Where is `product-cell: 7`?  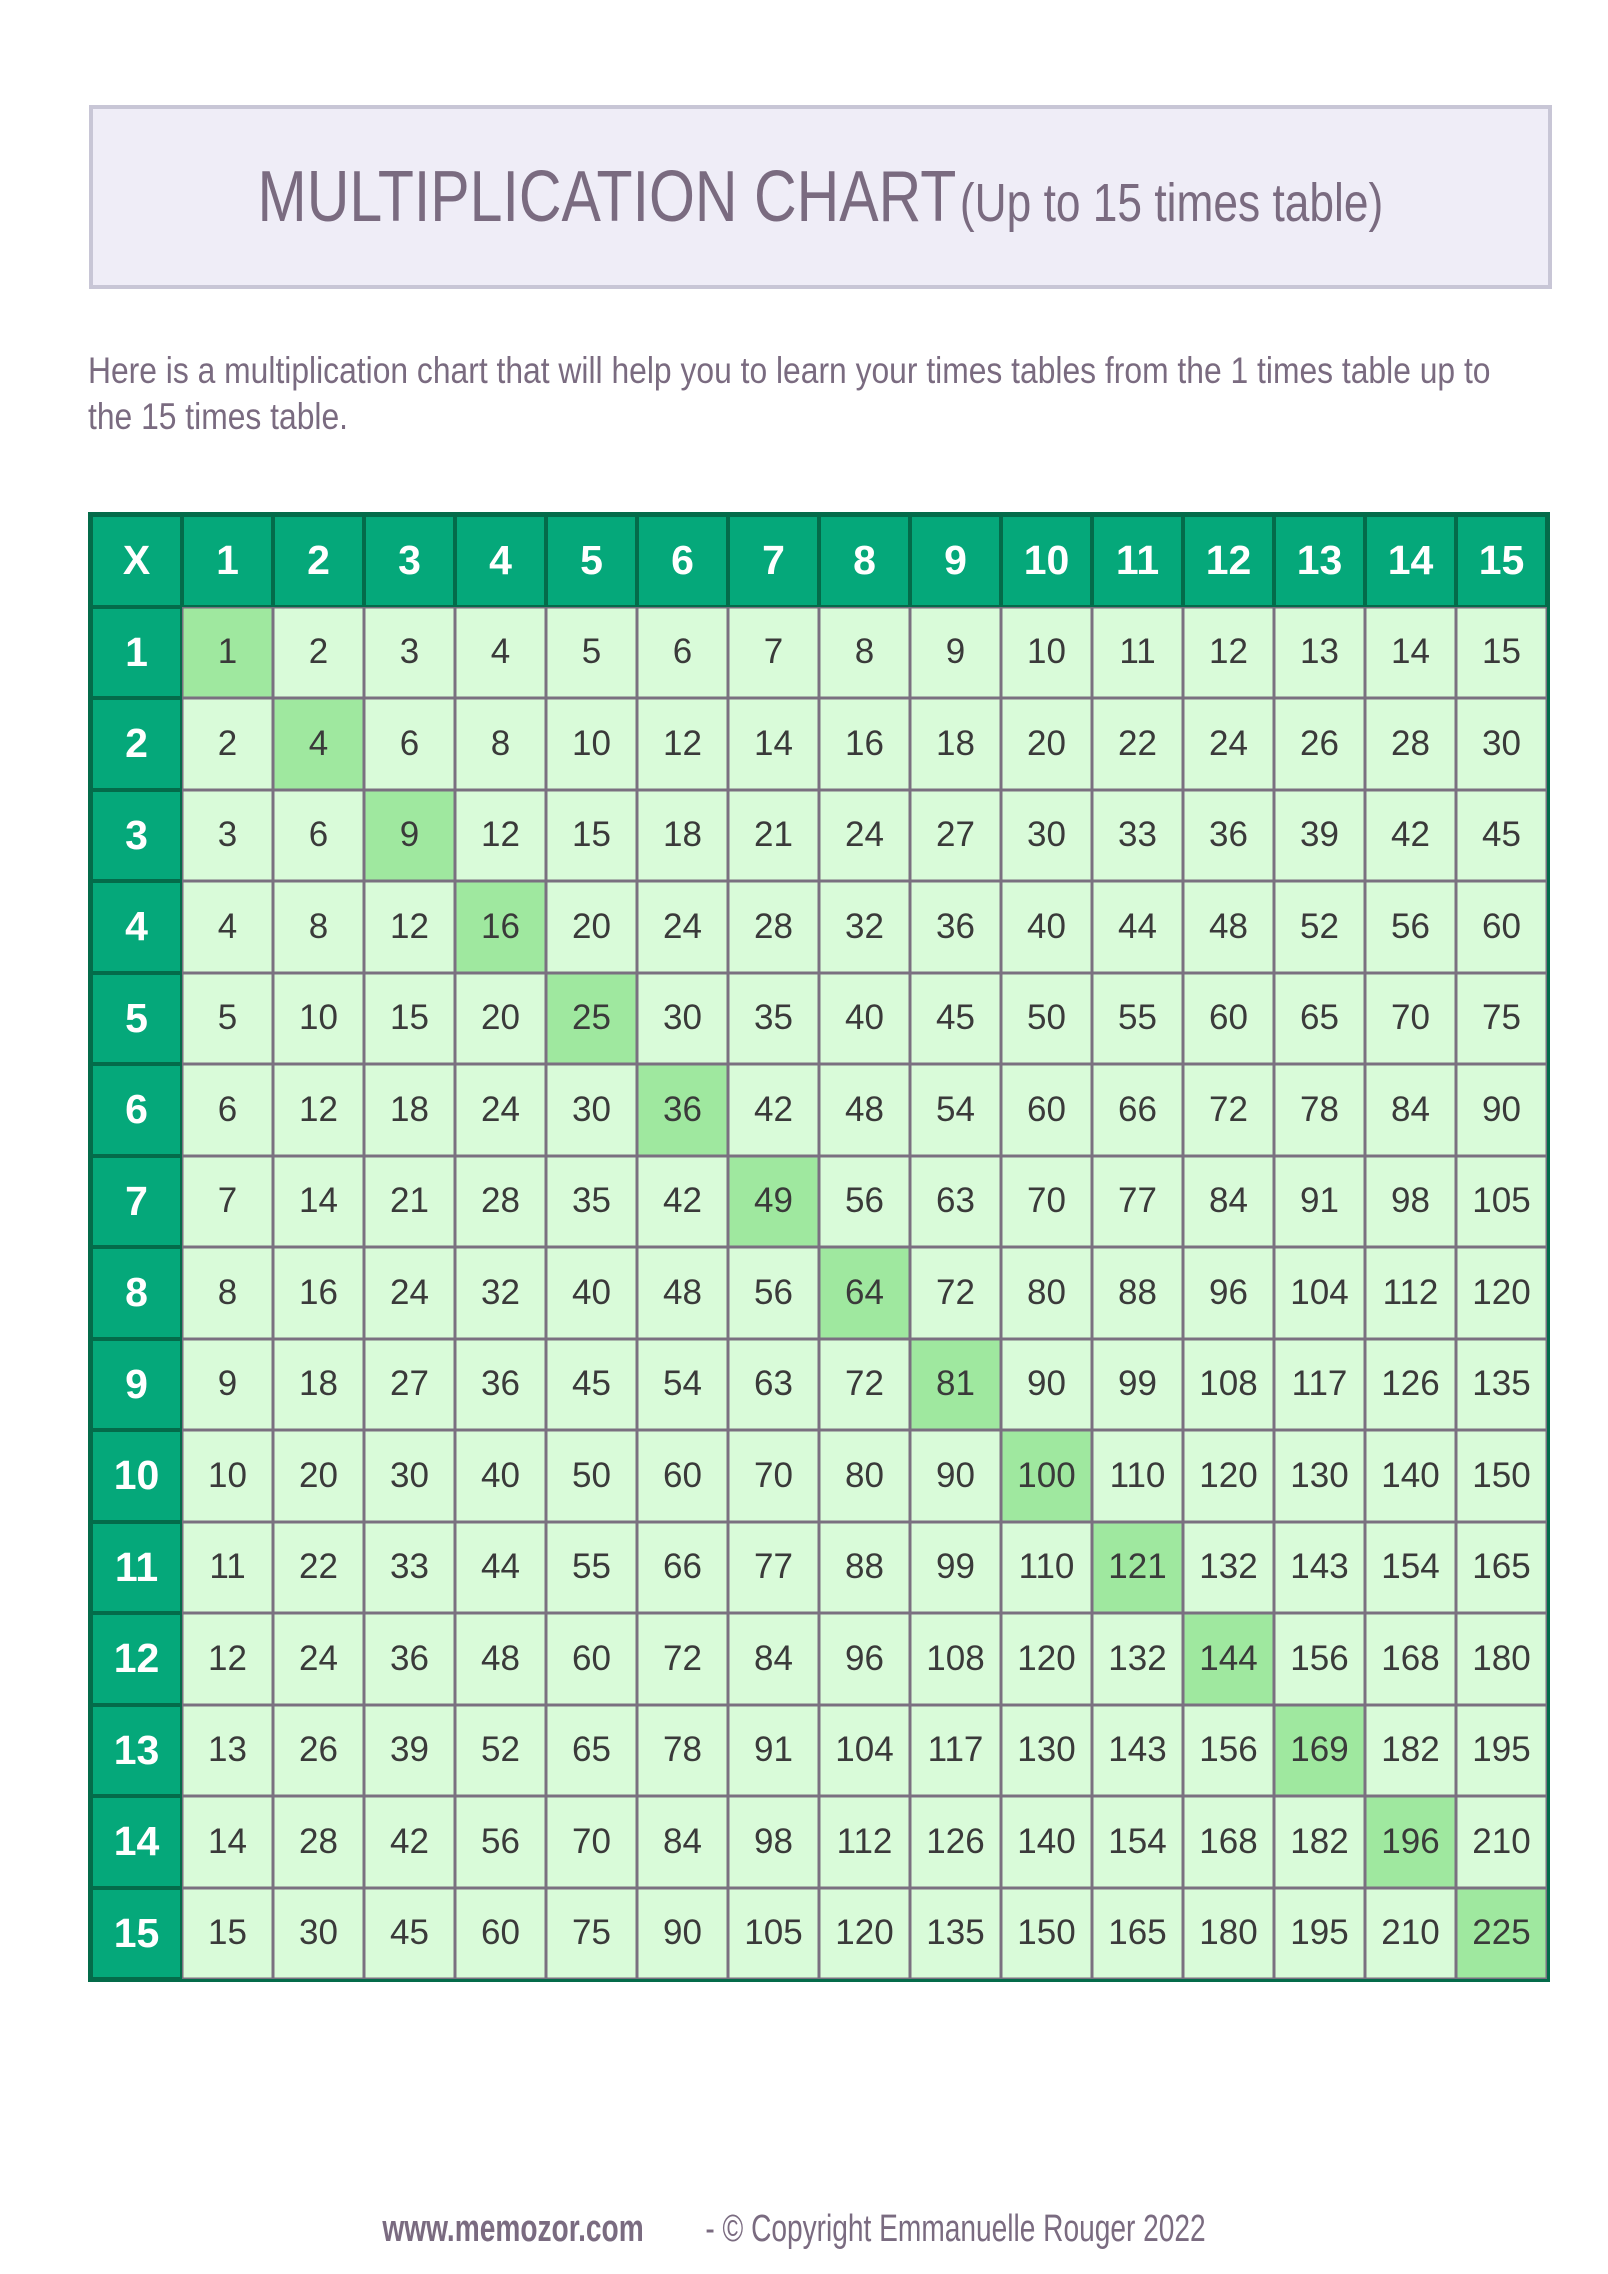 product-cell: 7 is located at coordinates (227, 1201).